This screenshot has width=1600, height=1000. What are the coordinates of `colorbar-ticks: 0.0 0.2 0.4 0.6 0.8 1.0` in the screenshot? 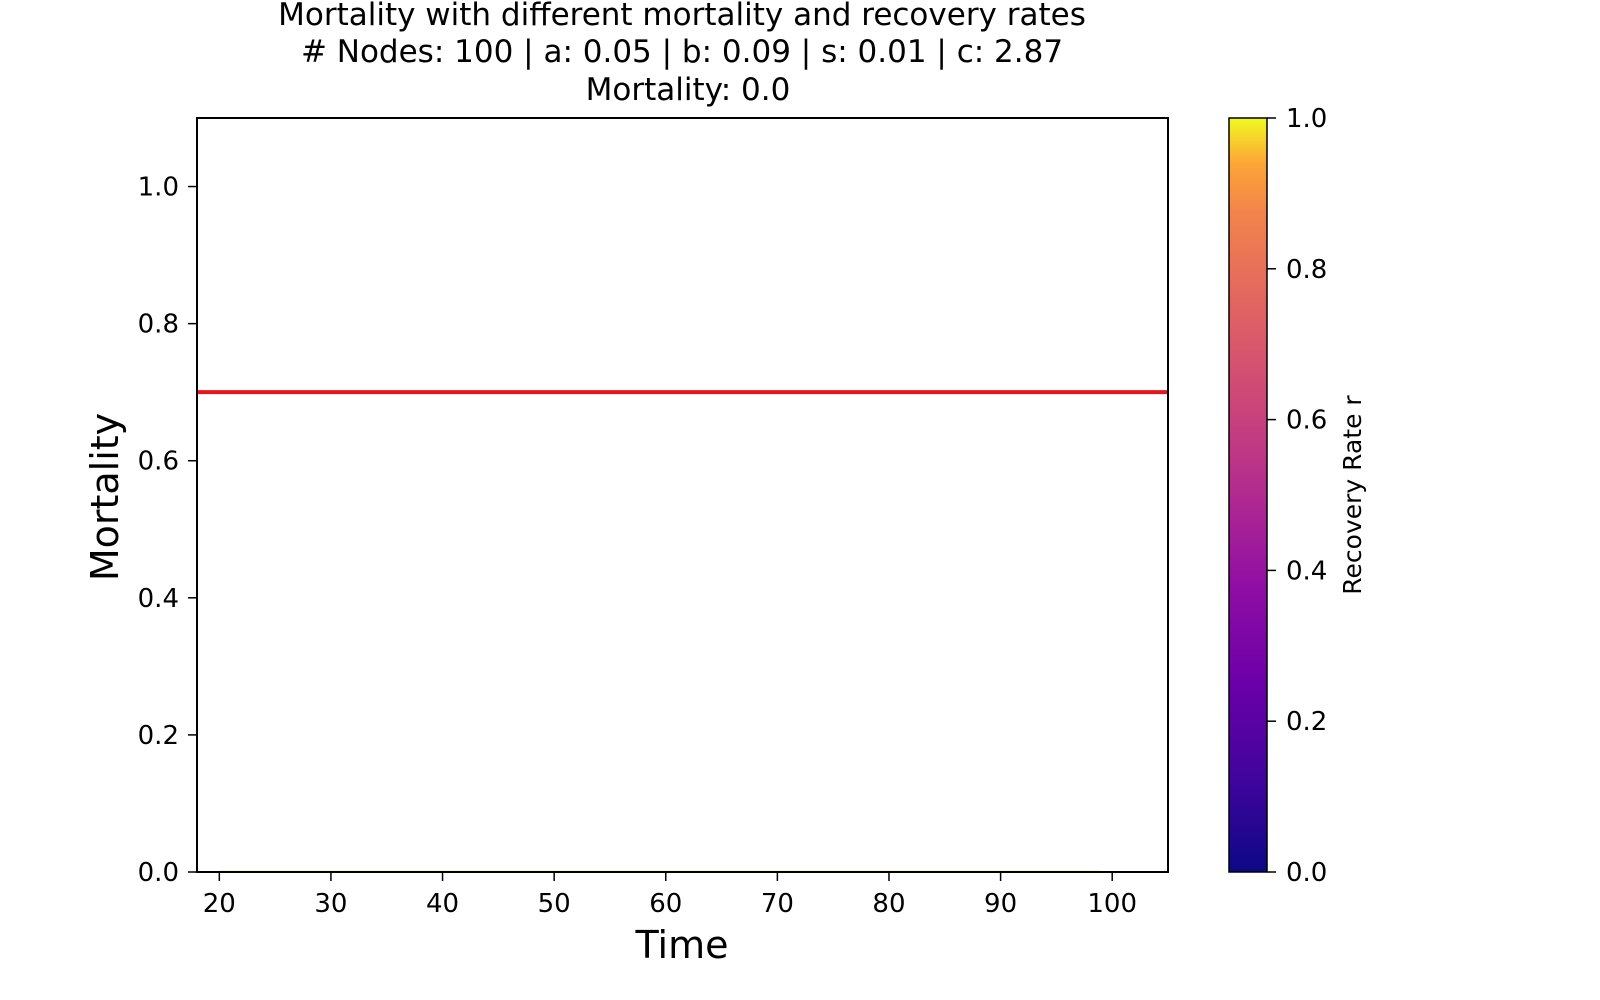 It's located at (1297, 496).